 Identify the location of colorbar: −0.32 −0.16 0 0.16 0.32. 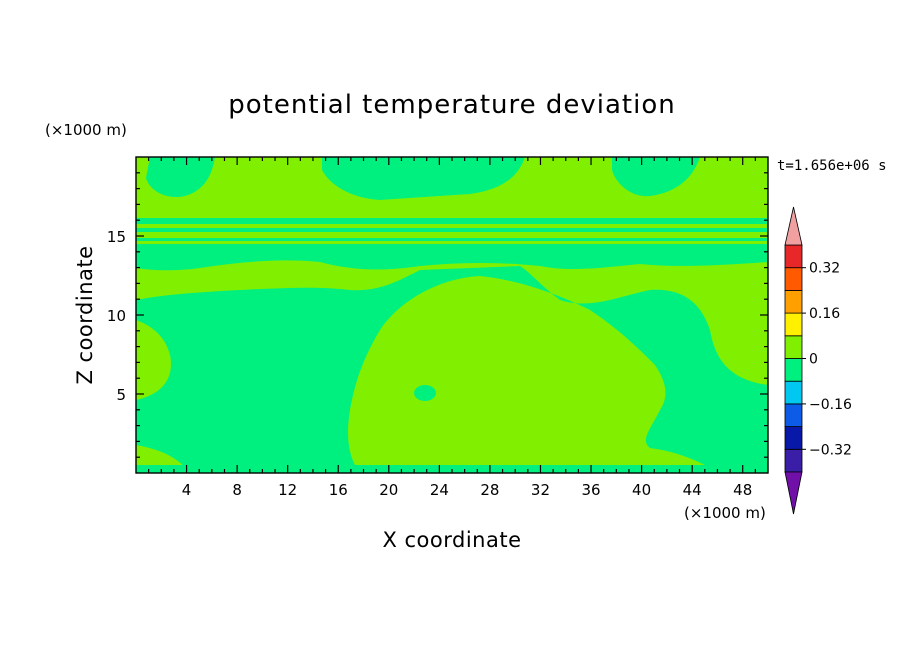
(818, 360).